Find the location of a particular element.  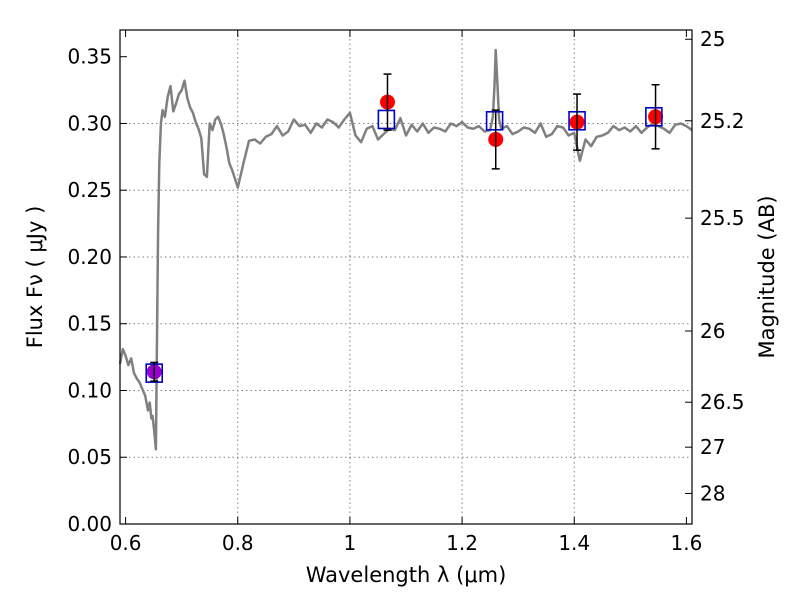

magnitude-tick-label: 26 is located at coordinates (712, 331).